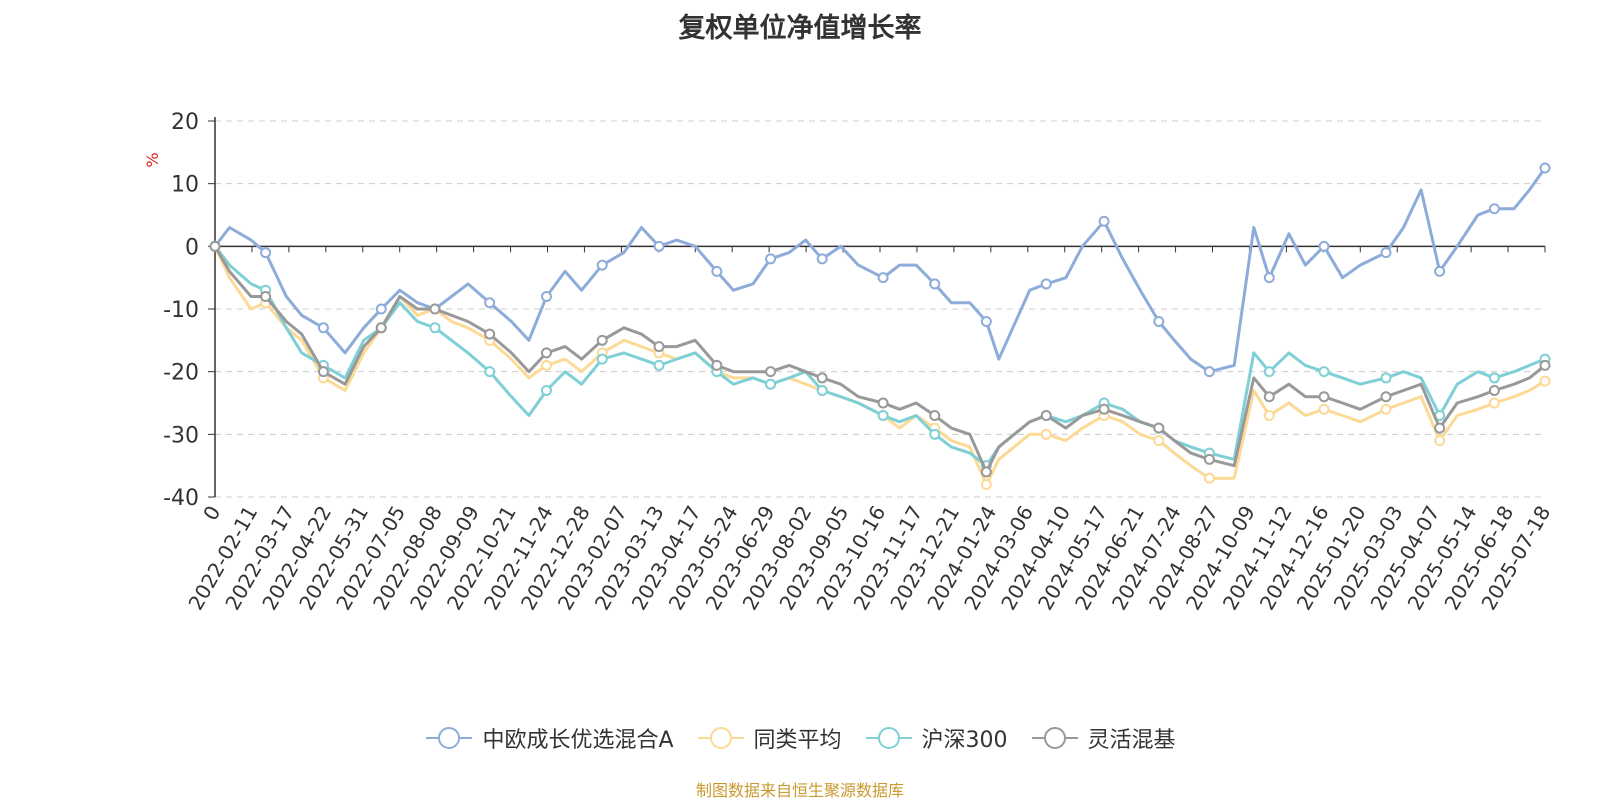 The height and width of the screenshot is (801, 1600). What do you see at coordinates (185, 185) in the screenshot?
I see `y-tick-label: 10` at bounding box center [185, 185].